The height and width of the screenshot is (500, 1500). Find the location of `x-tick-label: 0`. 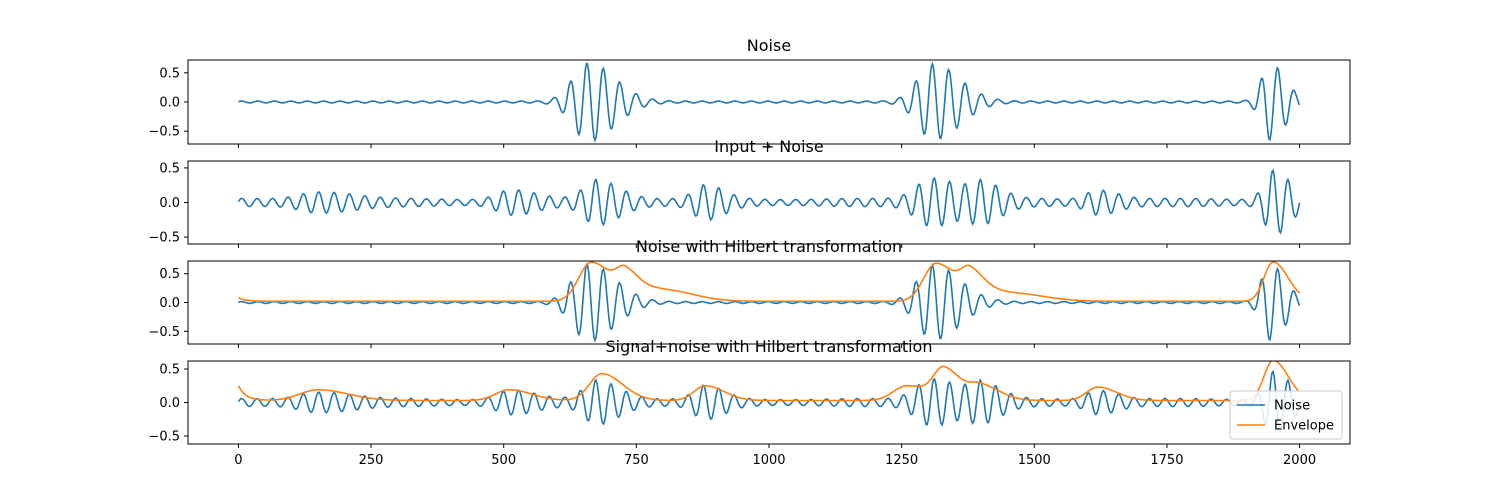

x-tick-label: 0 is located at coordinates (238, 460).